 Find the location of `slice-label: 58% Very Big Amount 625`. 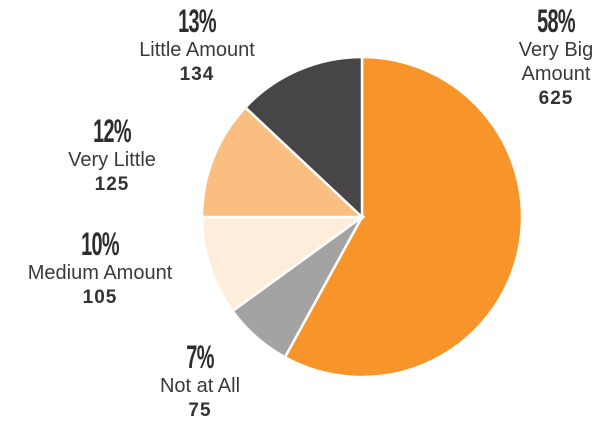

slice-label: 58% Very Big Amount 625 is located at coordinates (556, 58).